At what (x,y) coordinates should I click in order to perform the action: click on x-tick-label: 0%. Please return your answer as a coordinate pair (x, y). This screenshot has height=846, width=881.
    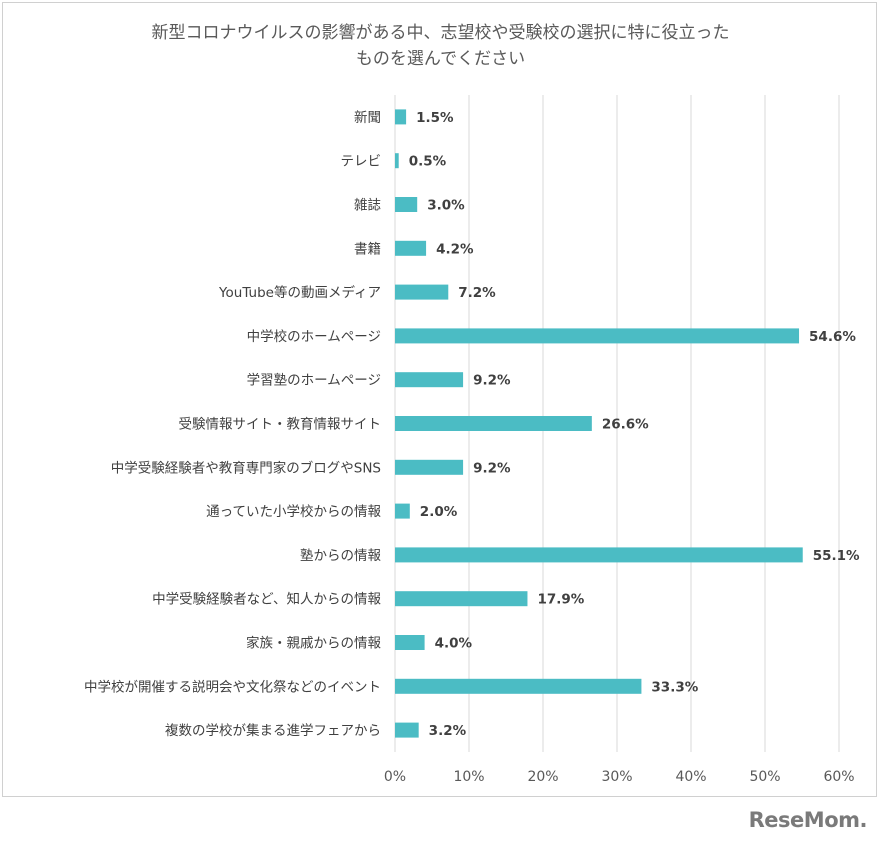
    Looking at the image, I should click on (395, 777).